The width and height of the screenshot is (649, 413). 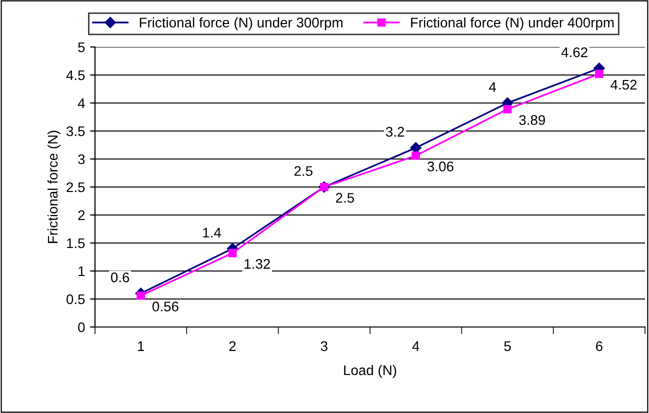 I want to click on data-label: 4.62, so click(x=574, y=52).